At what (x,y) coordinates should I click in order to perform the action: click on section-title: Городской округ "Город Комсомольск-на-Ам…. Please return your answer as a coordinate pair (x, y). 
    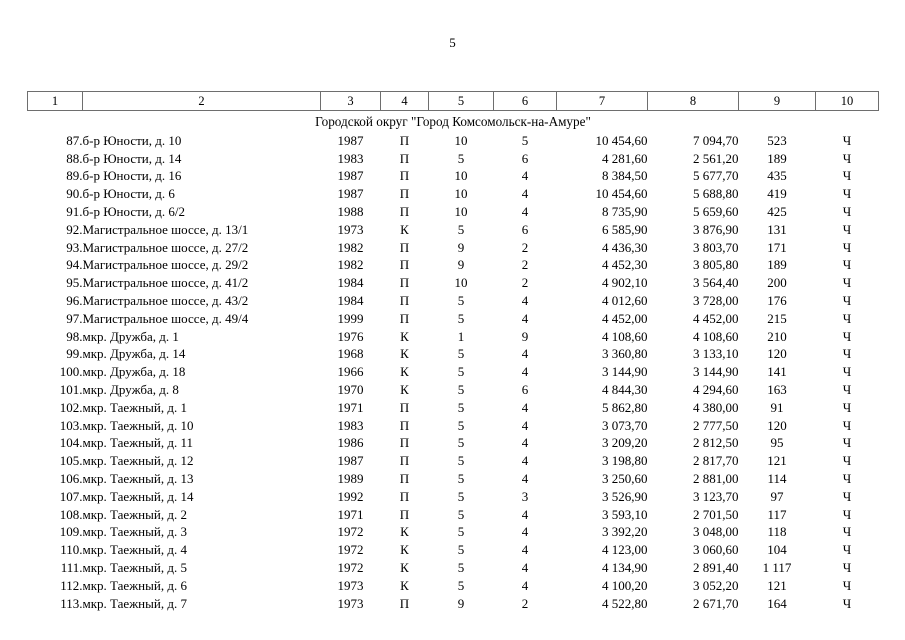
    Looking at the image, I should click on (453, 121).